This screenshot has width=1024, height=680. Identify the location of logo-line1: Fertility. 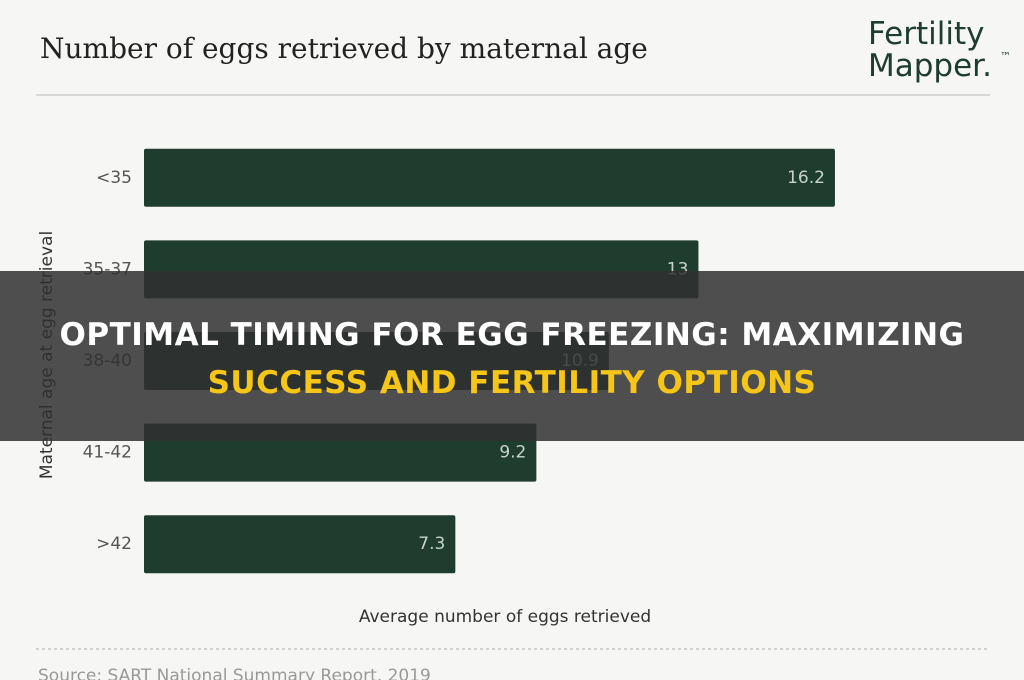
(926, 34).